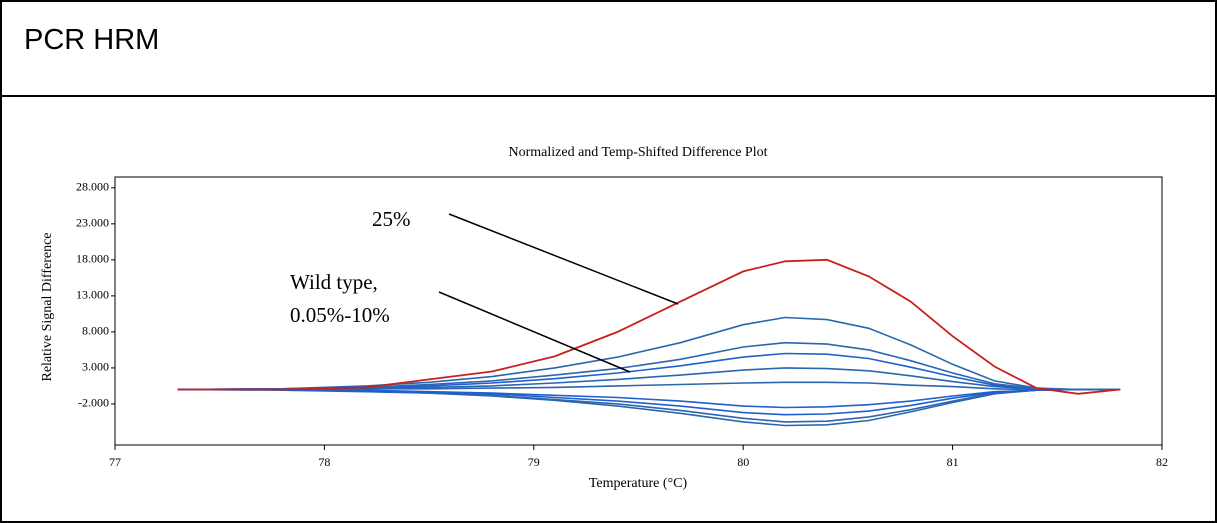 This screenshot has height=523, width=1217. Describe the element at coordinates (534, 462) in the screenshot. I see `x-tick-label: 79` at that location.